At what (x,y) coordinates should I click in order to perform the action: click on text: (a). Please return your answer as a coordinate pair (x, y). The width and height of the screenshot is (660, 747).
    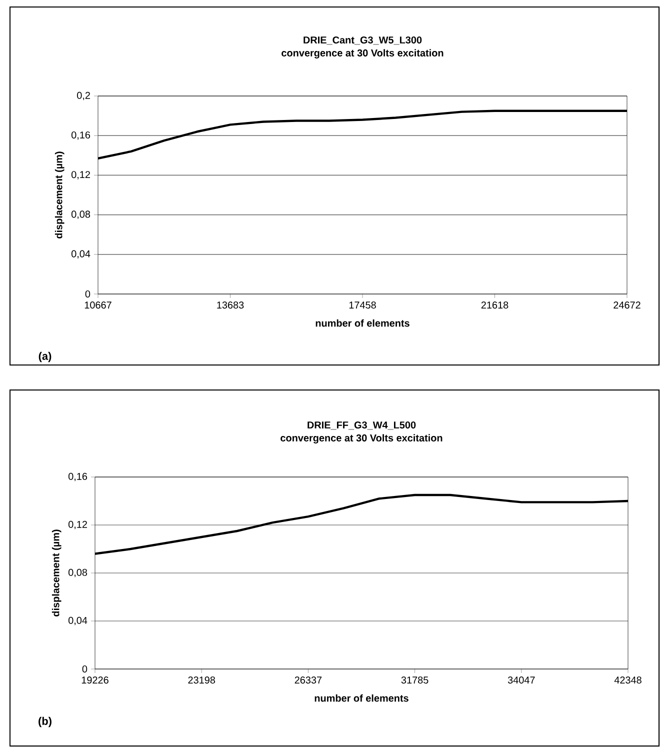
    Looking at the image, I should click on (45, 357).